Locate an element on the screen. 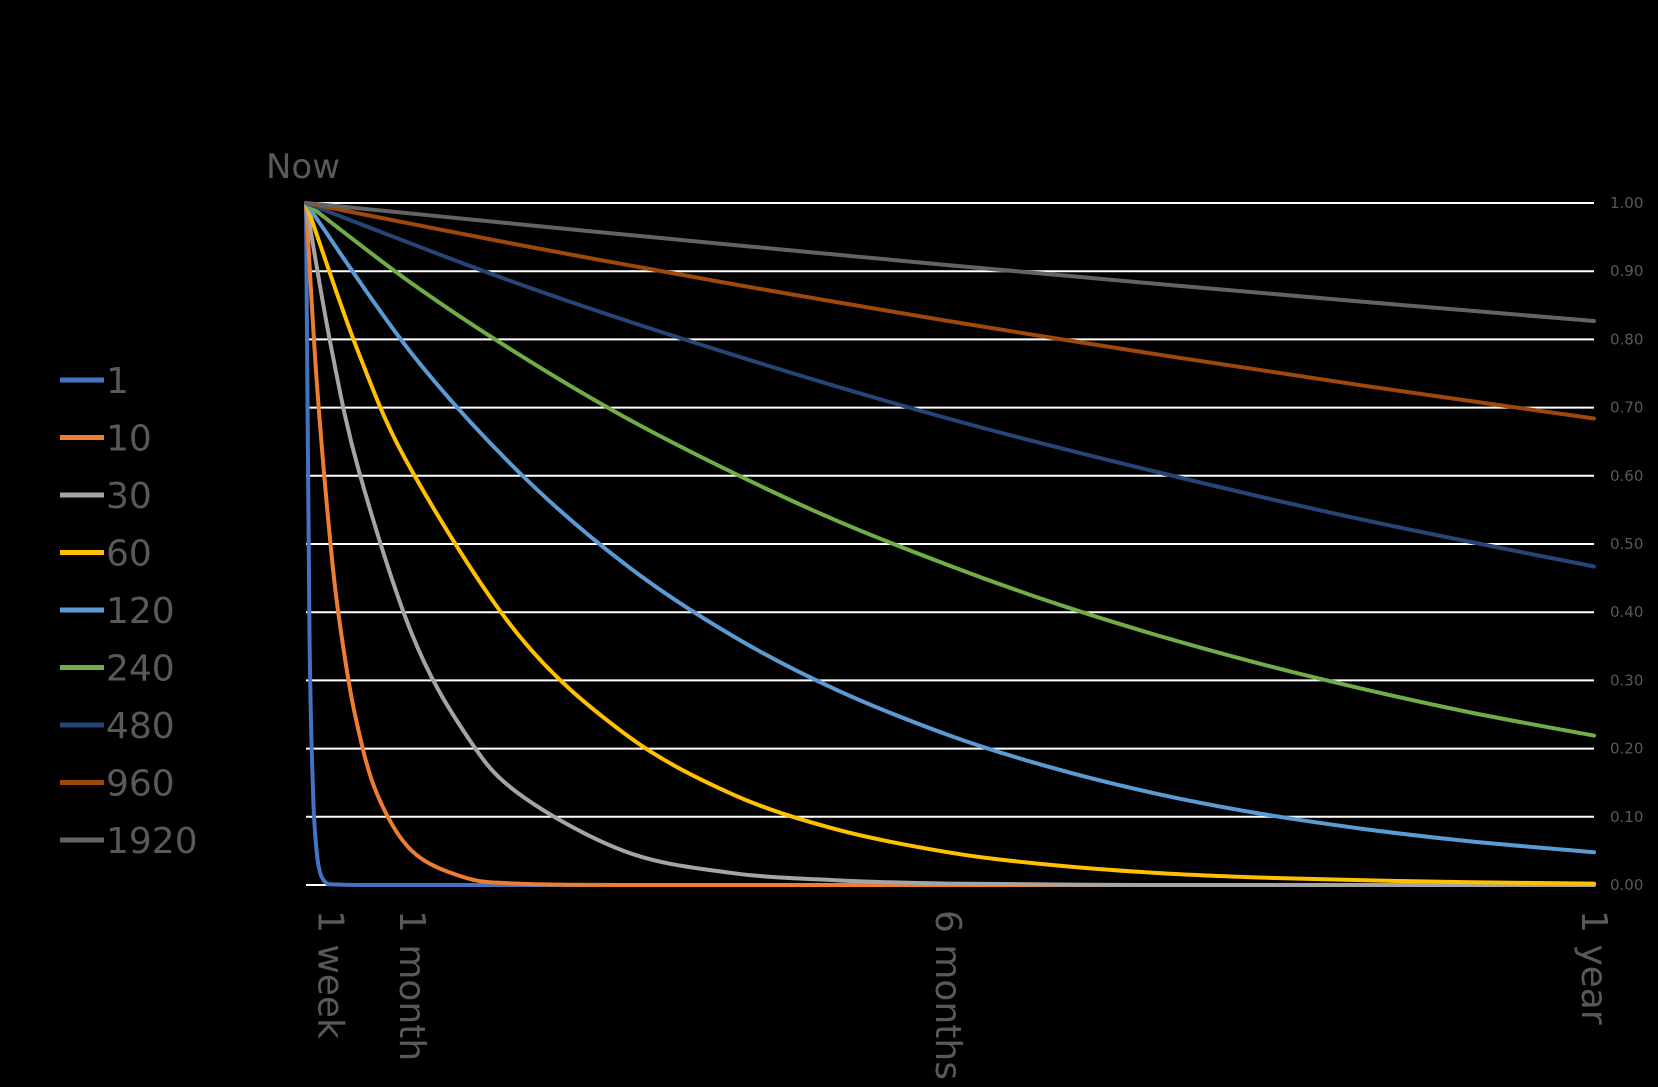 This screenshot has width=1658, height=1087. x-tick-label: 1 week is located at coordinates (330, 974).